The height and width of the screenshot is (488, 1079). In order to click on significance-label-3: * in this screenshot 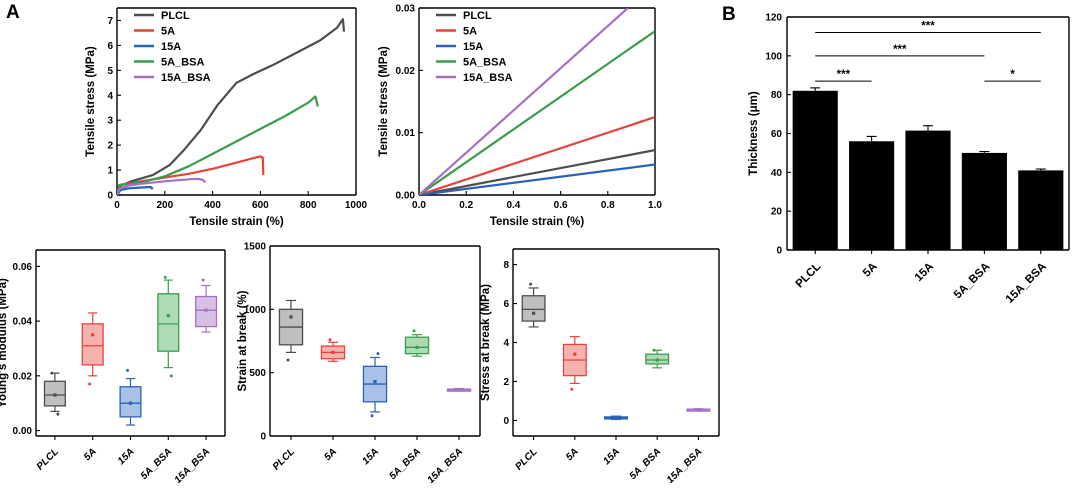, I will do `click(1012, 75)`.